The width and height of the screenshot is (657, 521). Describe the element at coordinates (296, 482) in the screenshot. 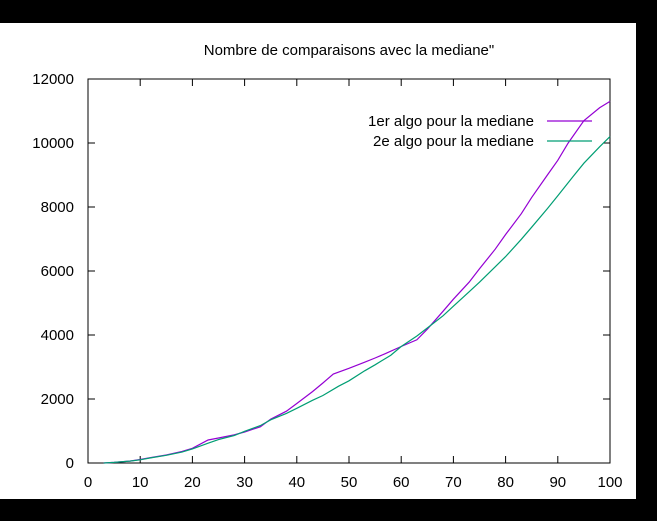

I see `x-tick-label: 40` at that location.